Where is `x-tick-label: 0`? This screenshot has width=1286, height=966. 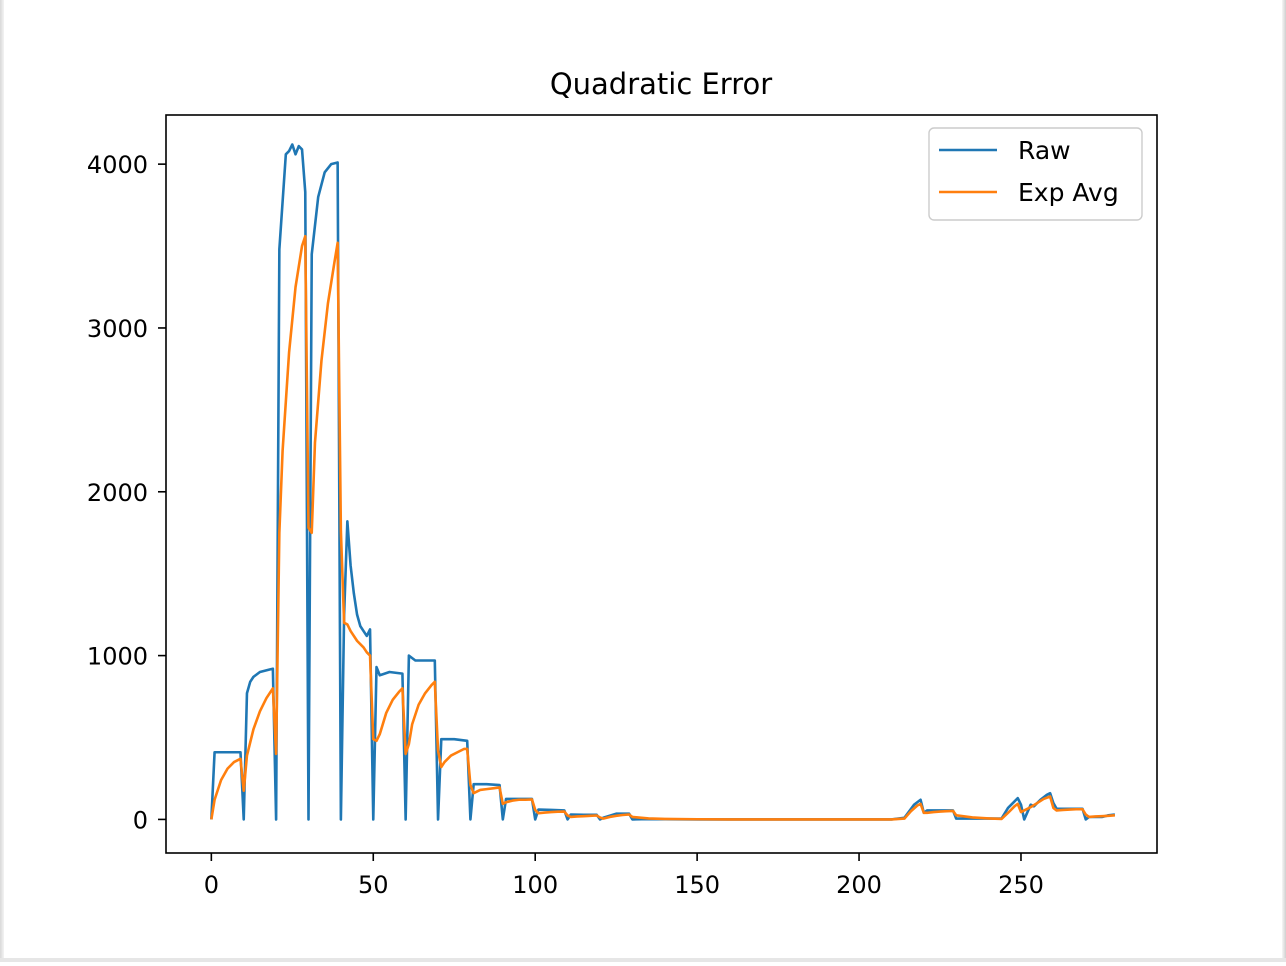
x-tick-label: 0 is located at coordinates (211, 885).